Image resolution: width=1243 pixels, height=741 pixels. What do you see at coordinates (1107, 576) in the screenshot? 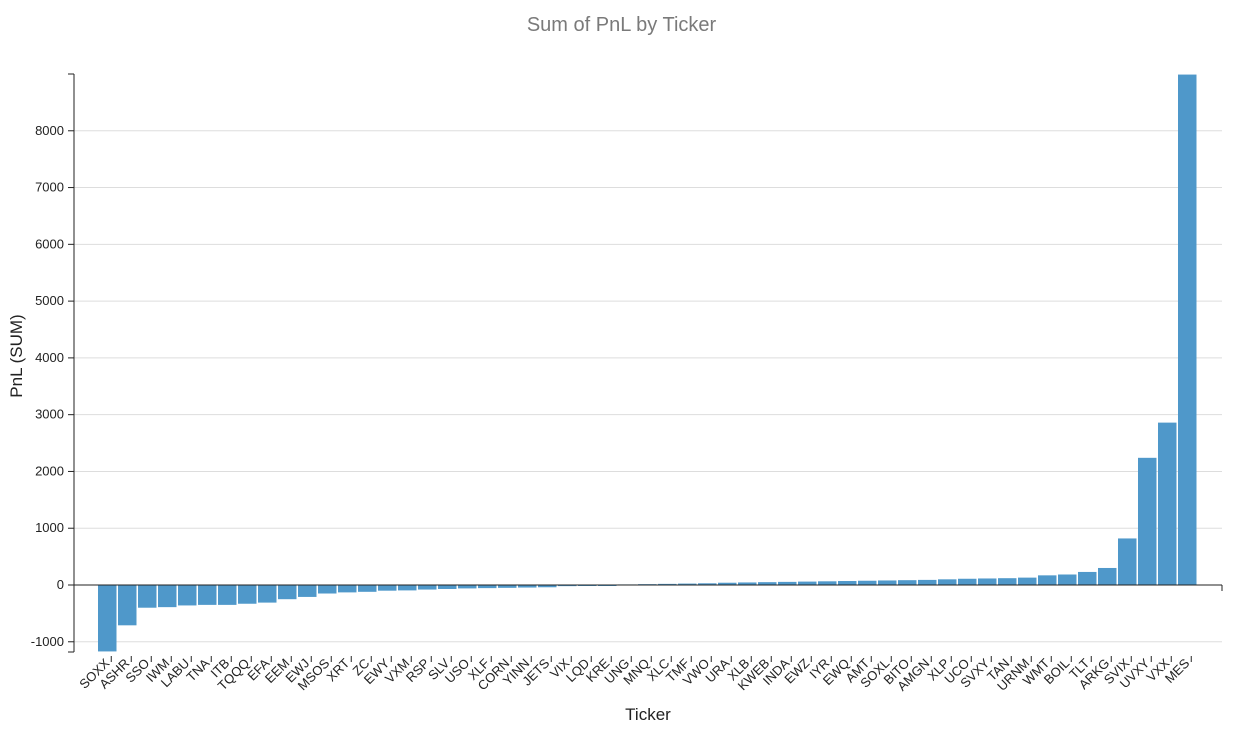
I see `bar-arkg` at bounding box center [1107, 576].